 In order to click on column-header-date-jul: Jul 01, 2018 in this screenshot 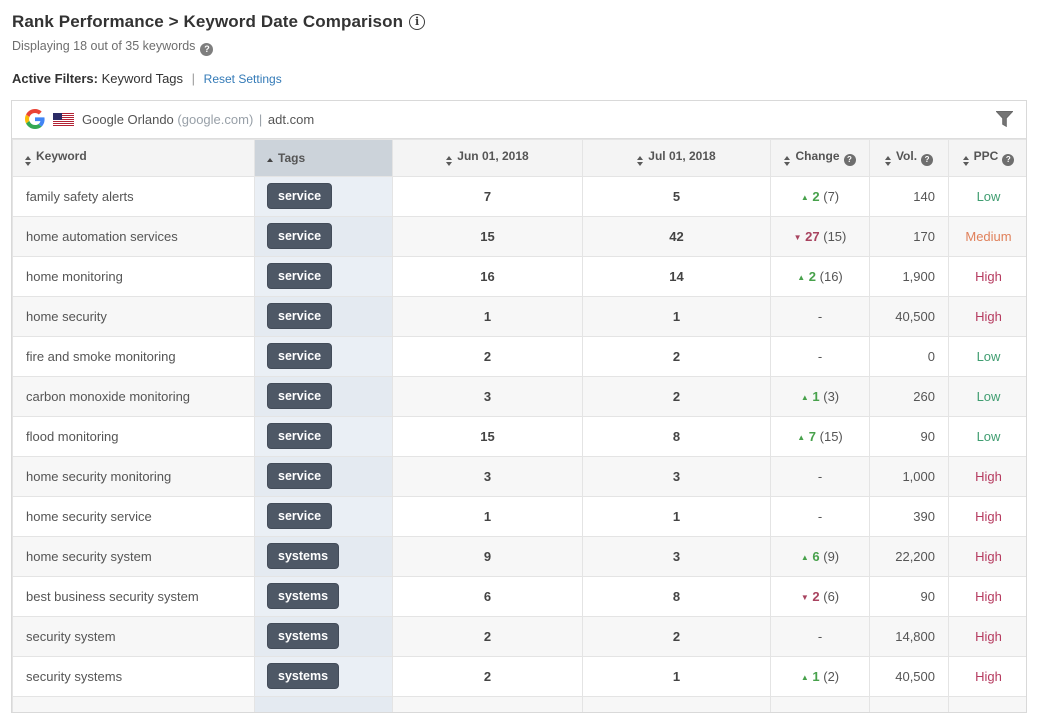, I will do `click(676, 157)`.